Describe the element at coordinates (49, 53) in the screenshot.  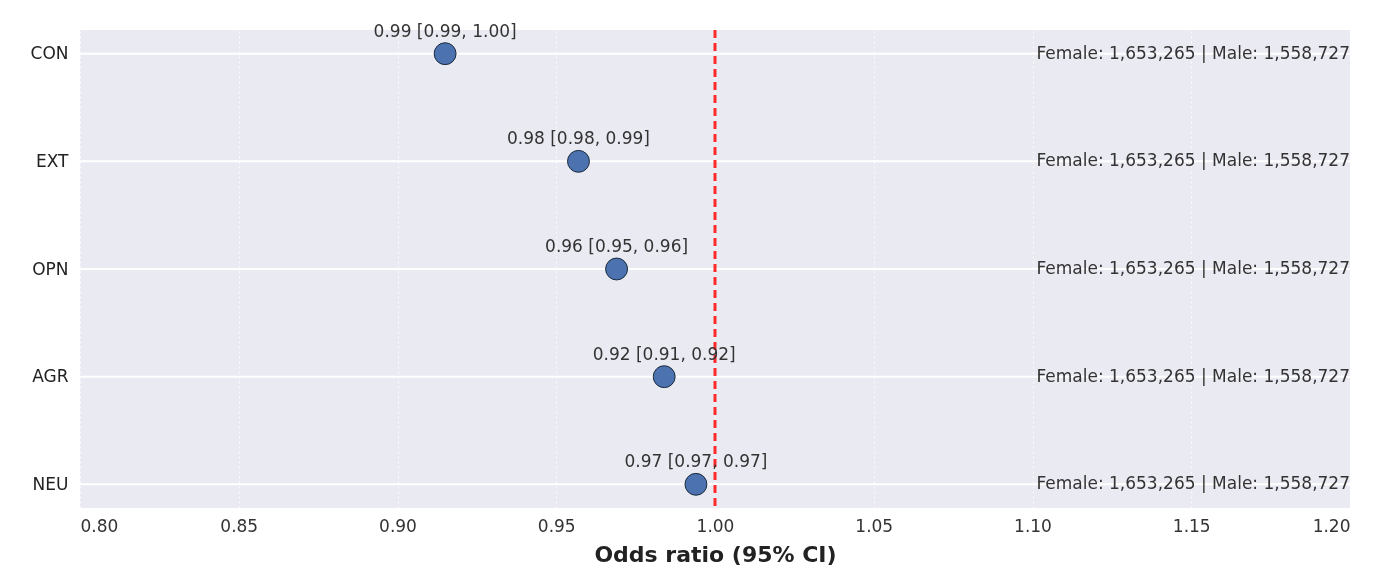
I see `y-tick-label: CON` at that location.